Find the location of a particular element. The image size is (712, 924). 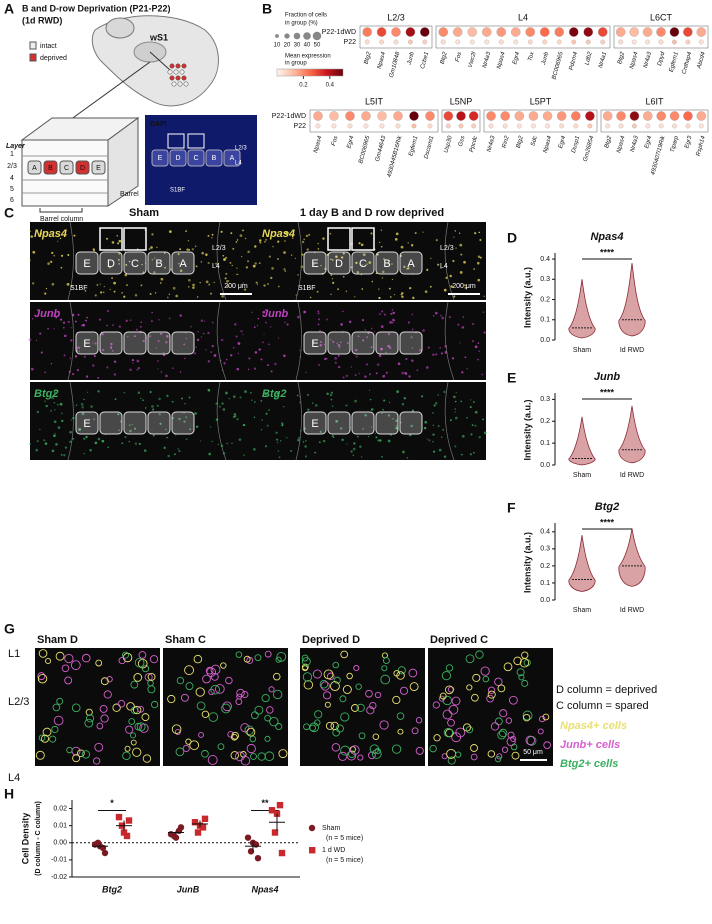

y-tick-label: 0.02 is located at coordinates (60, 808).